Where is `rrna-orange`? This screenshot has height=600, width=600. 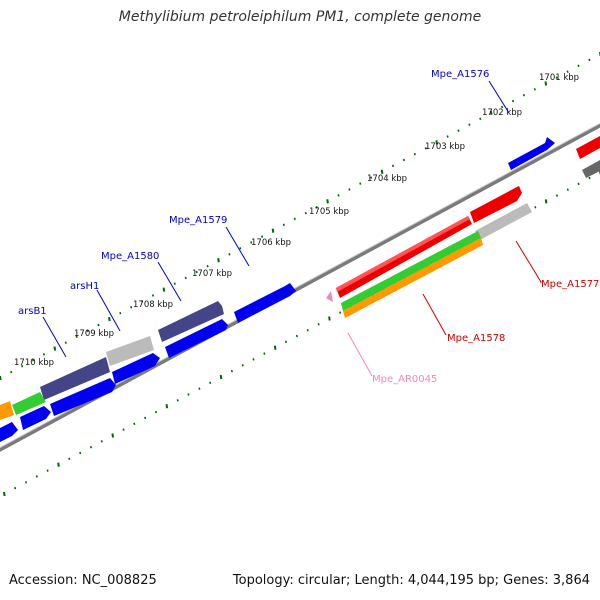
rrna-orange is located at coordinates (413, 278).